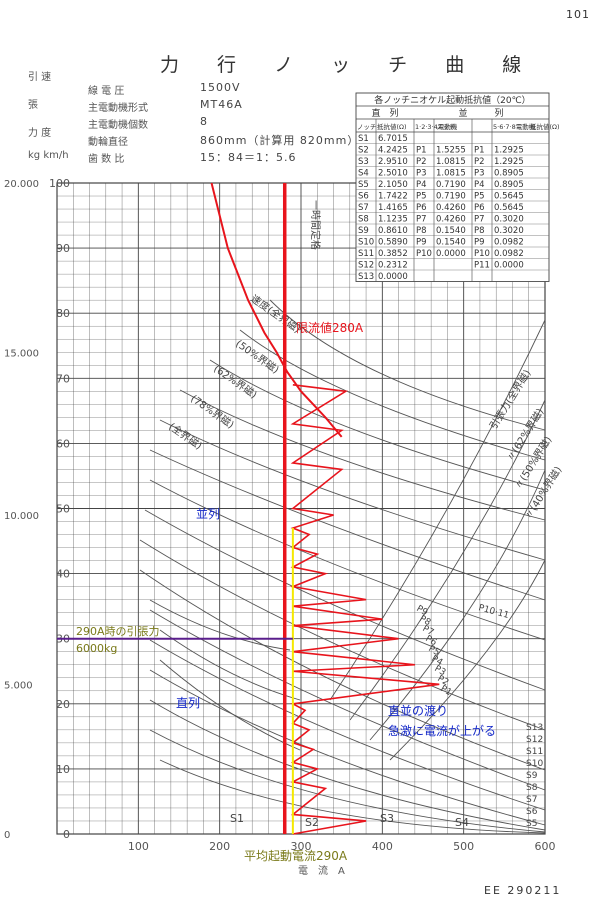  What do you see at coordinates (96, 648) in the screenshot?
I see `tractive-effort-value: 6000kg` at bounding box center [96, 648].